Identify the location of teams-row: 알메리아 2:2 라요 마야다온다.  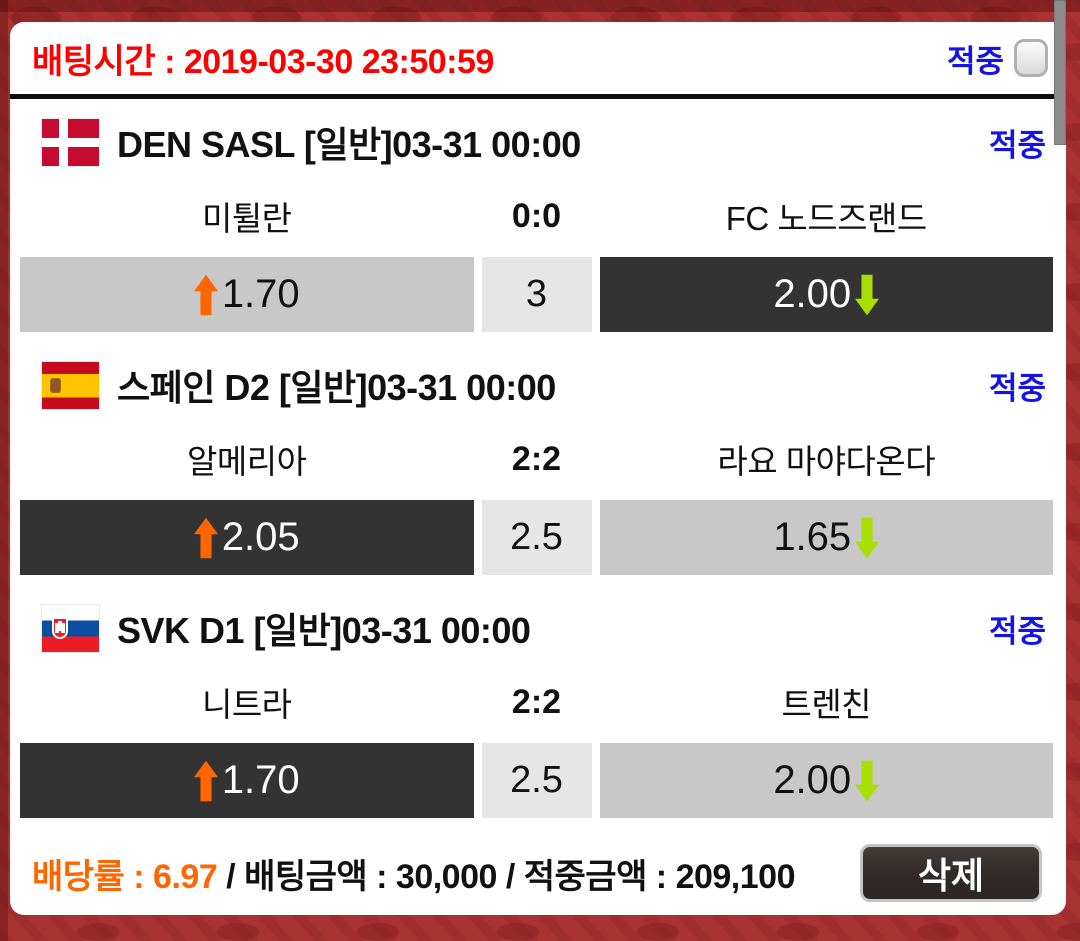
(538, 459).